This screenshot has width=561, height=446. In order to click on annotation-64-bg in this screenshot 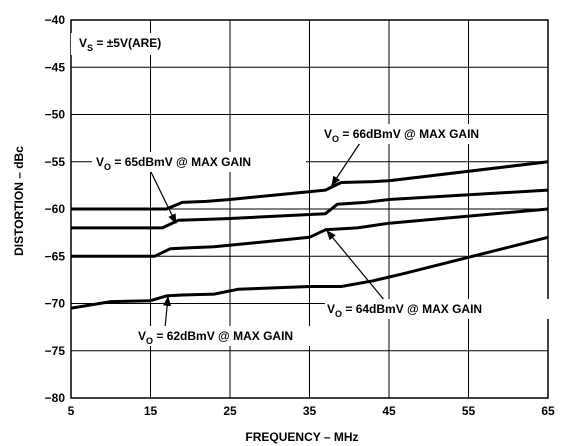, I will do `click(437, 309)`.